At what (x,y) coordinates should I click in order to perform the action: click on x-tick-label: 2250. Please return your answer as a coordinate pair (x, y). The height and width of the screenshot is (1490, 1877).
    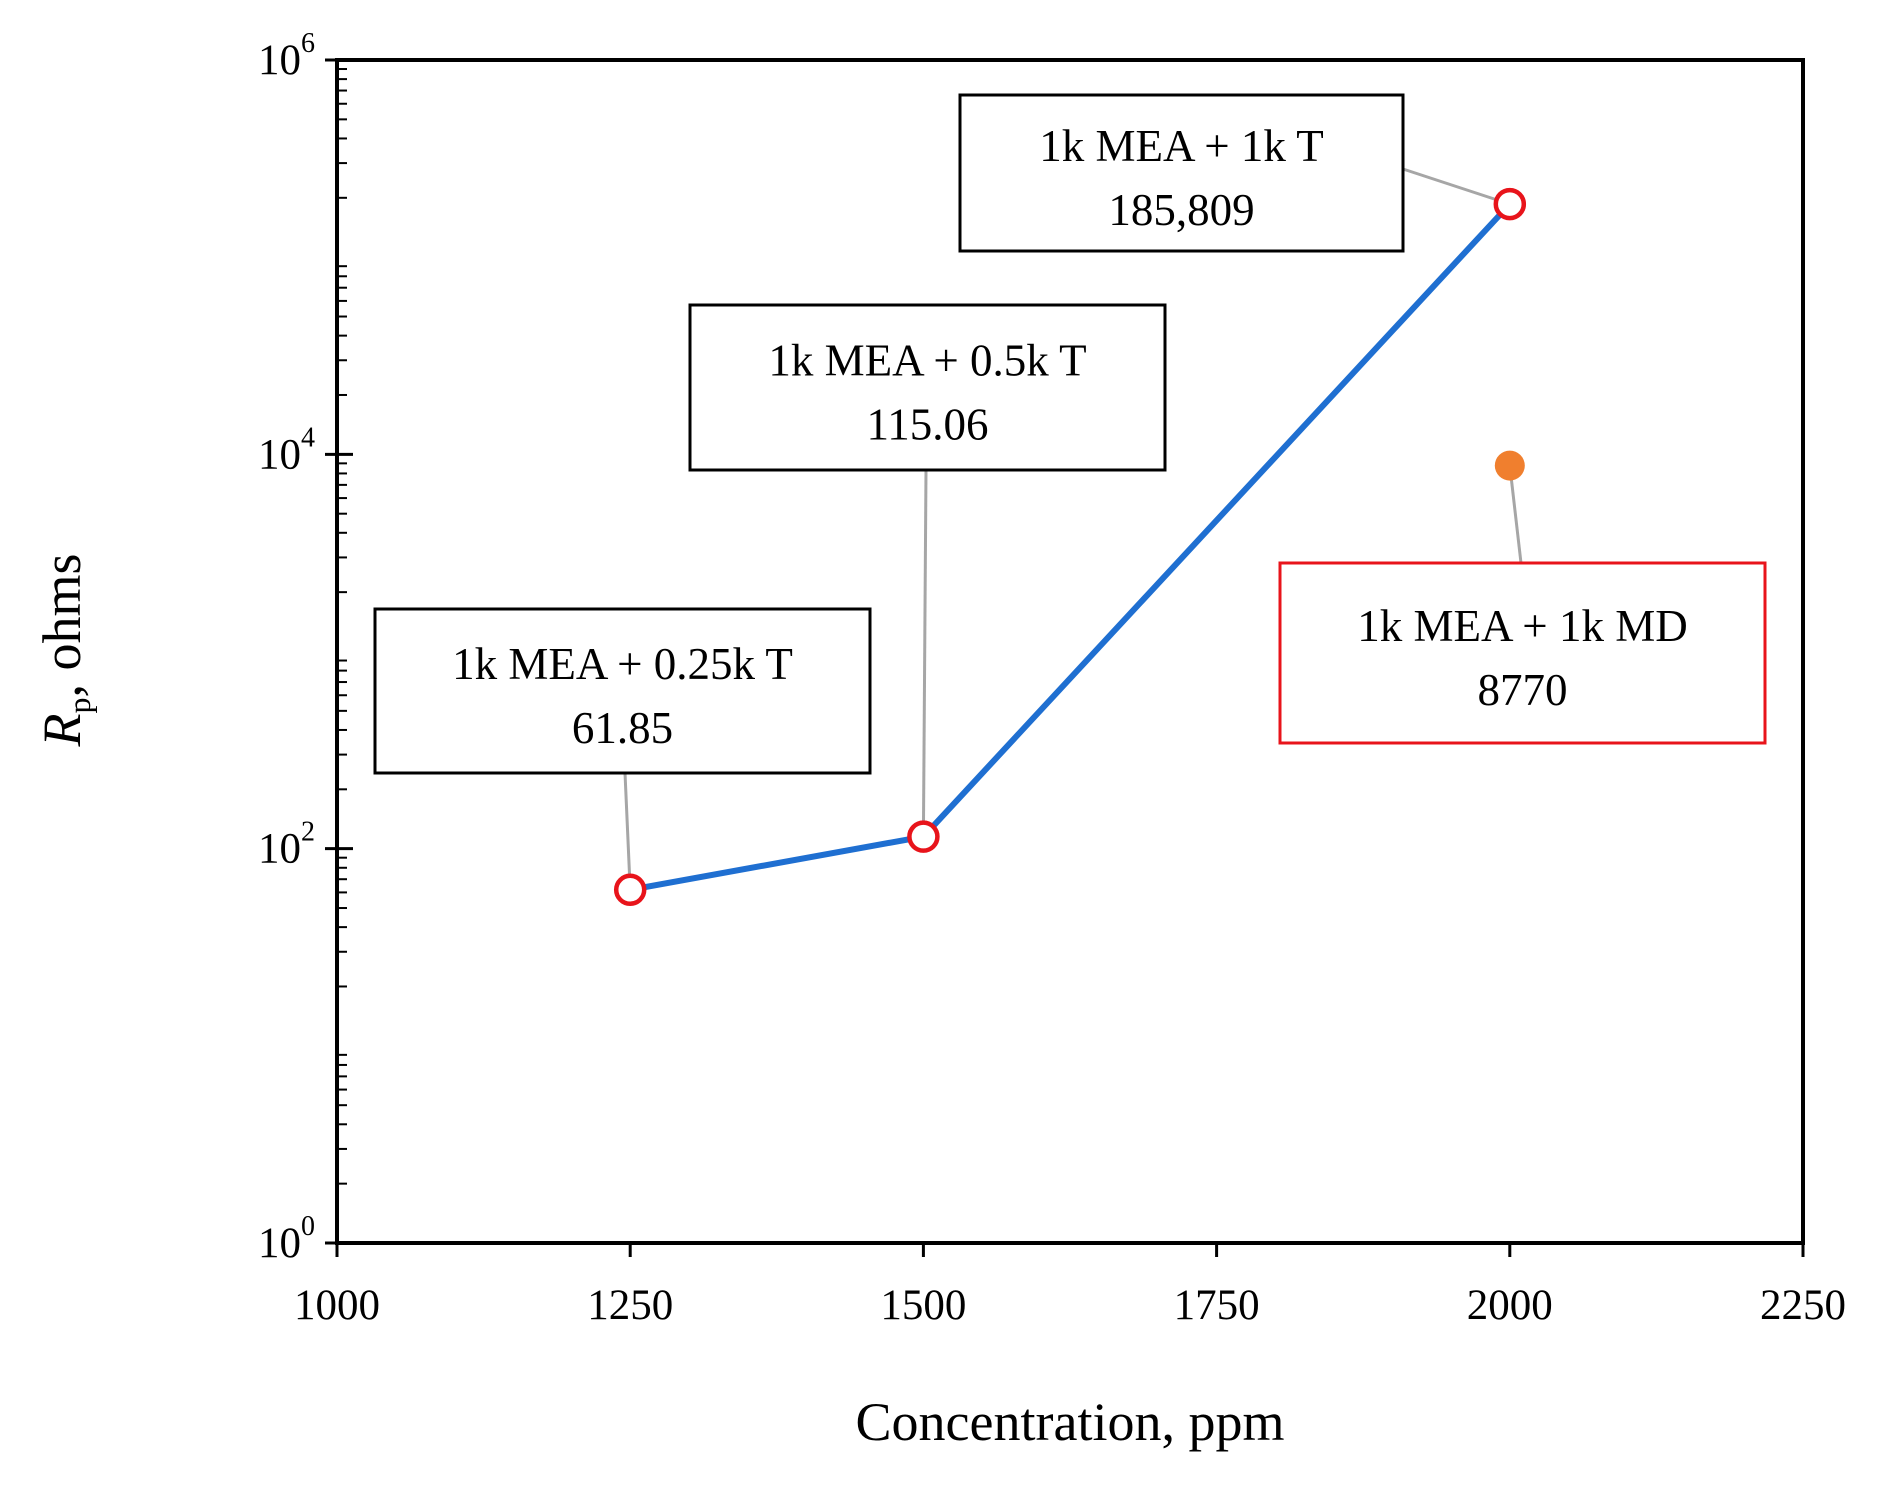
    Looking at the image, I should click on (1803, 1305).